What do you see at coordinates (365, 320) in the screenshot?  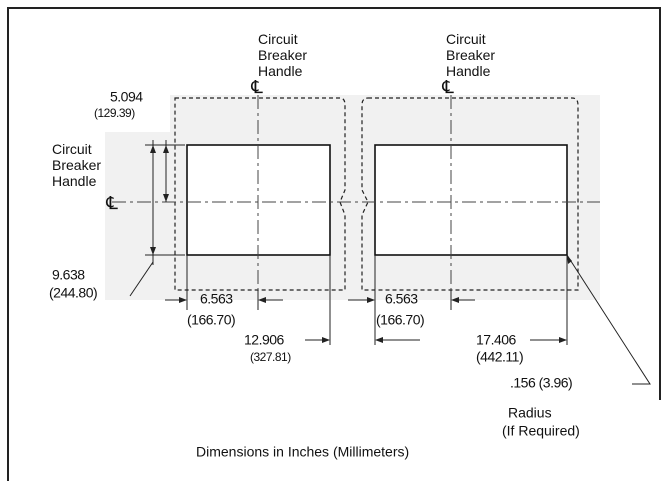 I see `dimension-lines` at bounding box center [365, 320].